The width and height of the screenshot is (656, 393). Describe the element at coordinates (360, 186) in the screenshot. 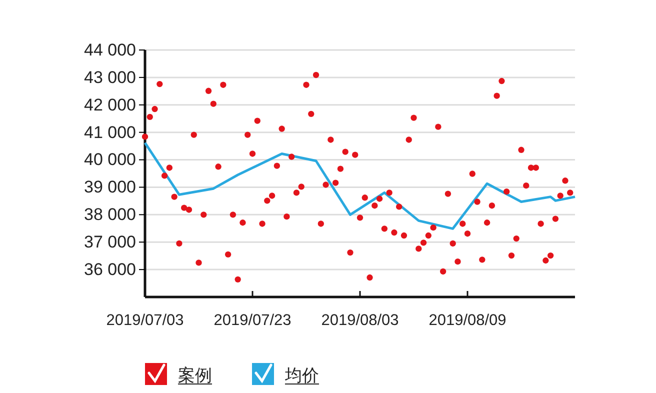

I see `line-series` at that location.